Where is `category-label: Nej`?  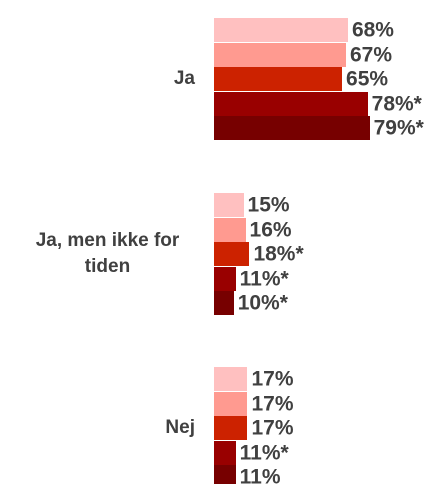 category-label: Nej is located at coordinates (180, 427).